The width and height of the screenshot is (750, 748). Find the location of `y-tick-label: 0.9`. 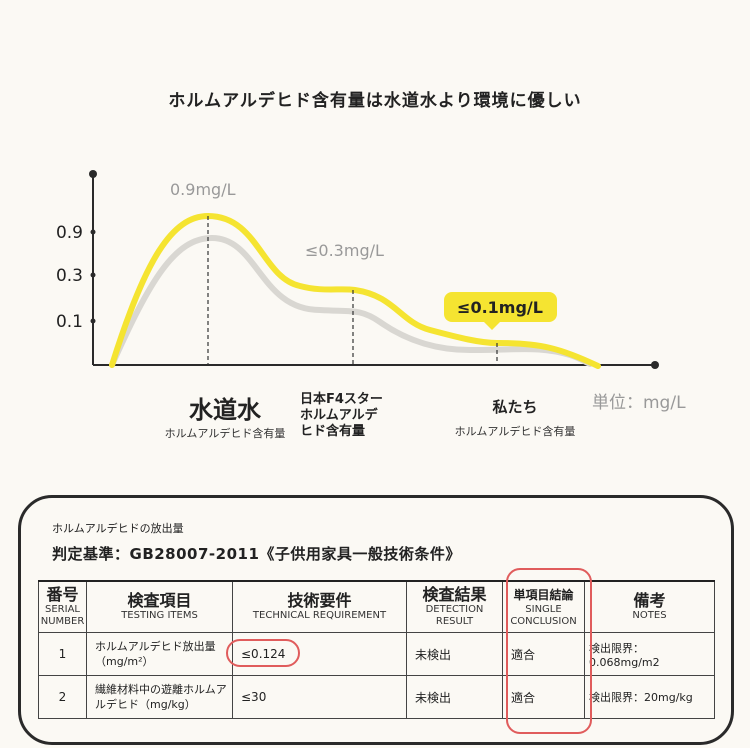

y-tick-label: 0.9 is located at coordinates (69, 233).